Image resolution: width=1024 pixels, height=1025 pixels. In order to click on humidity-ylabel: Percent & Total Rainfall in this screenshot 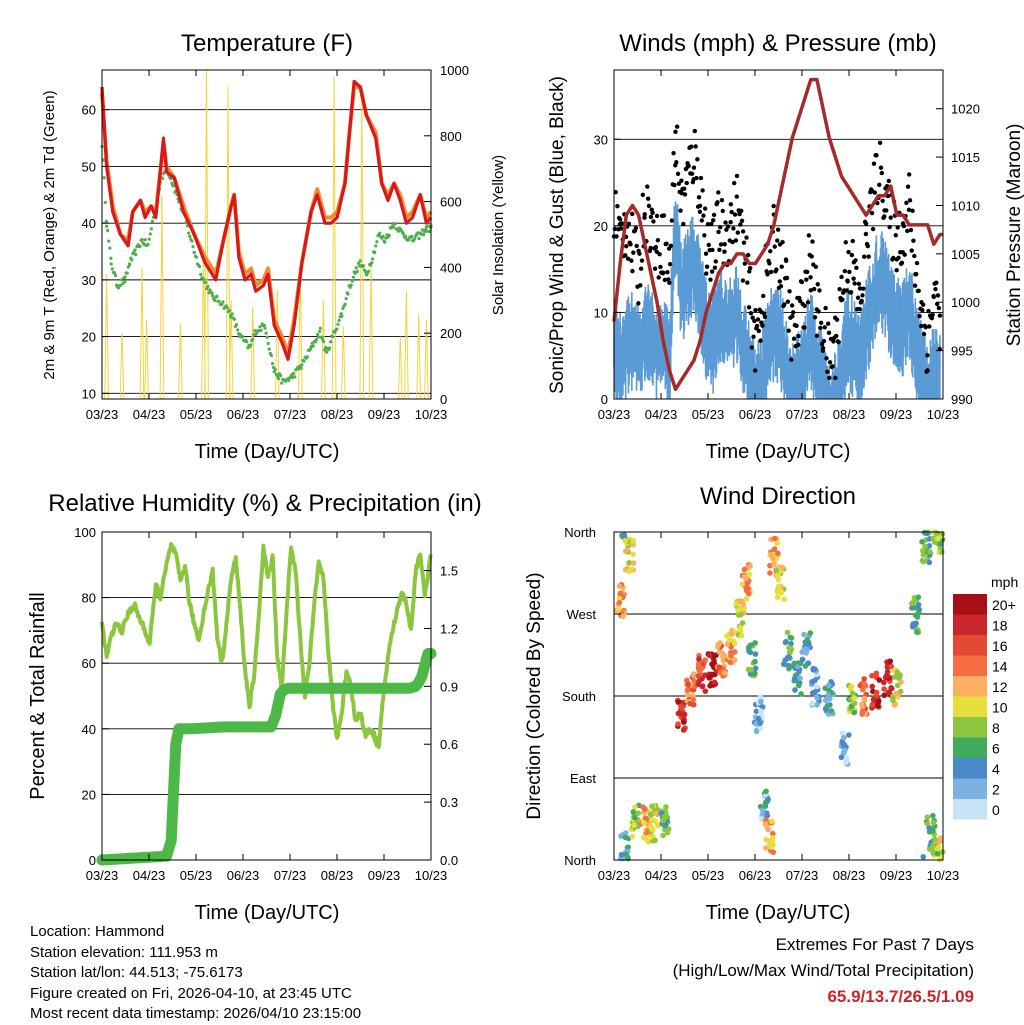, I will do `click(38, 696)`.